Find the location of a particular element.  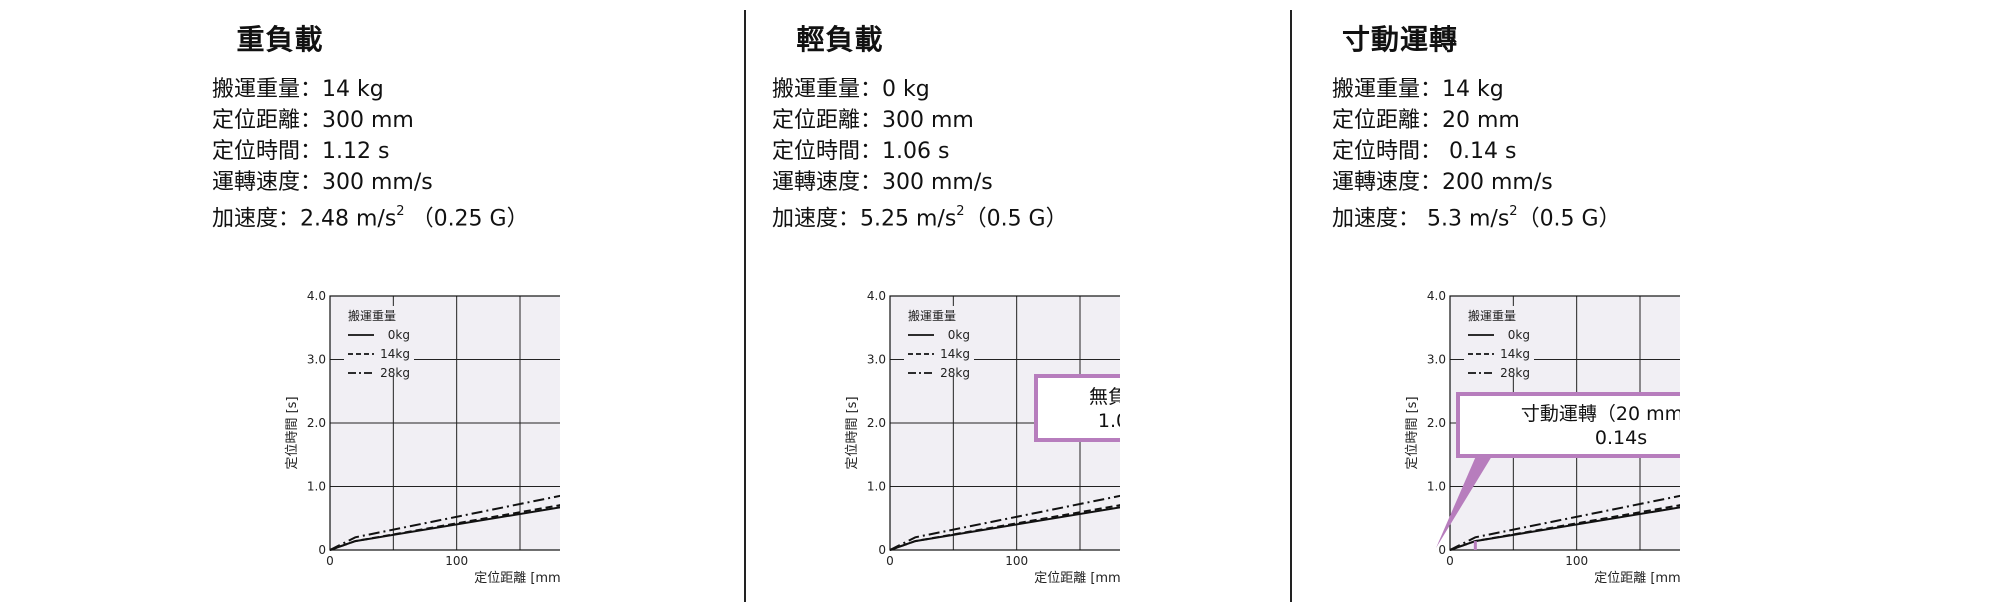

panel-title: 寸動運轉 is located at coordinates (1399, 39).